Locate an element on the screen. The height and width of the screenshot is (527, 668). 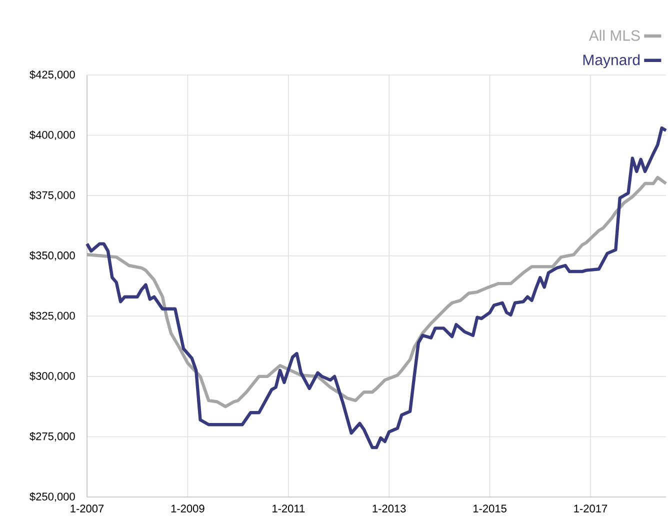
y-tick-label: $400,000 is located at coordinates (52, 135).